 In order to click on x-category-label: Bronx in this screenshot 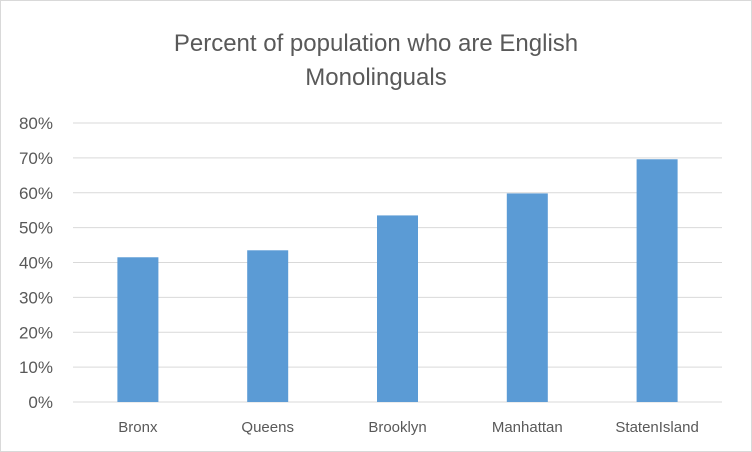, I will do `click(138, 427)`.